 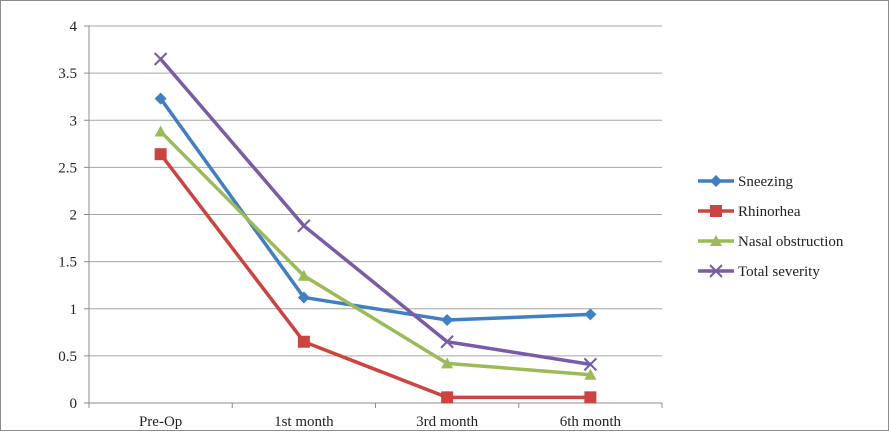 I want to click on y-tick-label: 3.5, so click(x=67, y=74).